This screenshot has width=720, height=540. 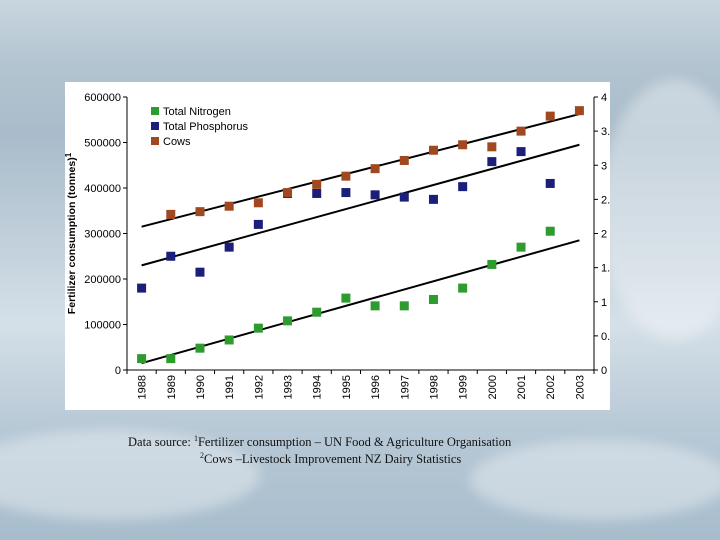 I want to click on x-tick-label: 2000, so click(x=493, y=387).